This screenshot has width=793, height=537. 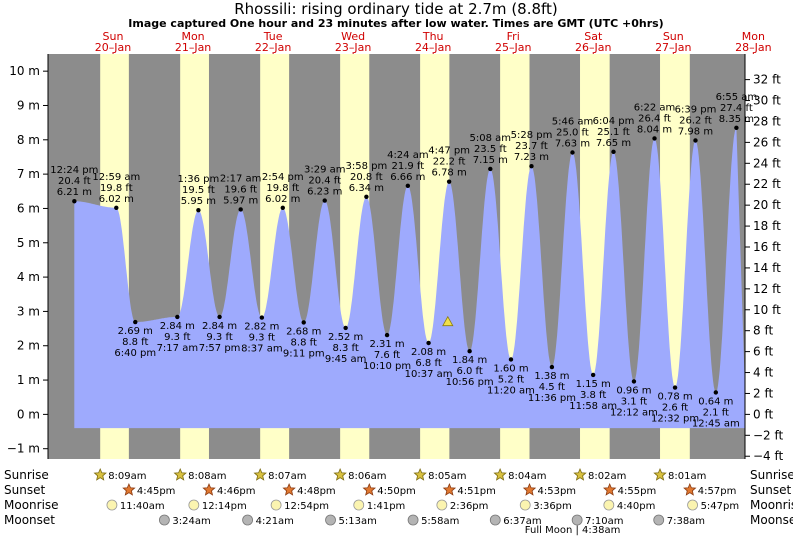 I want to click on tide-time: 6:04 pm, so click(x=614, y=121).